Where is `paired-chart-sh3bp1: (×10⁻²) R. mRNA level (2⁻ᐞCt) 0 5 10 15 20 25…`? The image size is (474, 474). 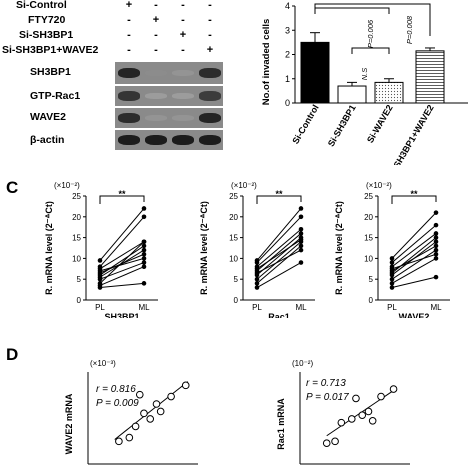
paired-chart-sh3bp1: (×10⁻²) R. mRNA level (2⁻ᐞCt) 0 5 10 15 20 25… is located at coordinates (101, 249).